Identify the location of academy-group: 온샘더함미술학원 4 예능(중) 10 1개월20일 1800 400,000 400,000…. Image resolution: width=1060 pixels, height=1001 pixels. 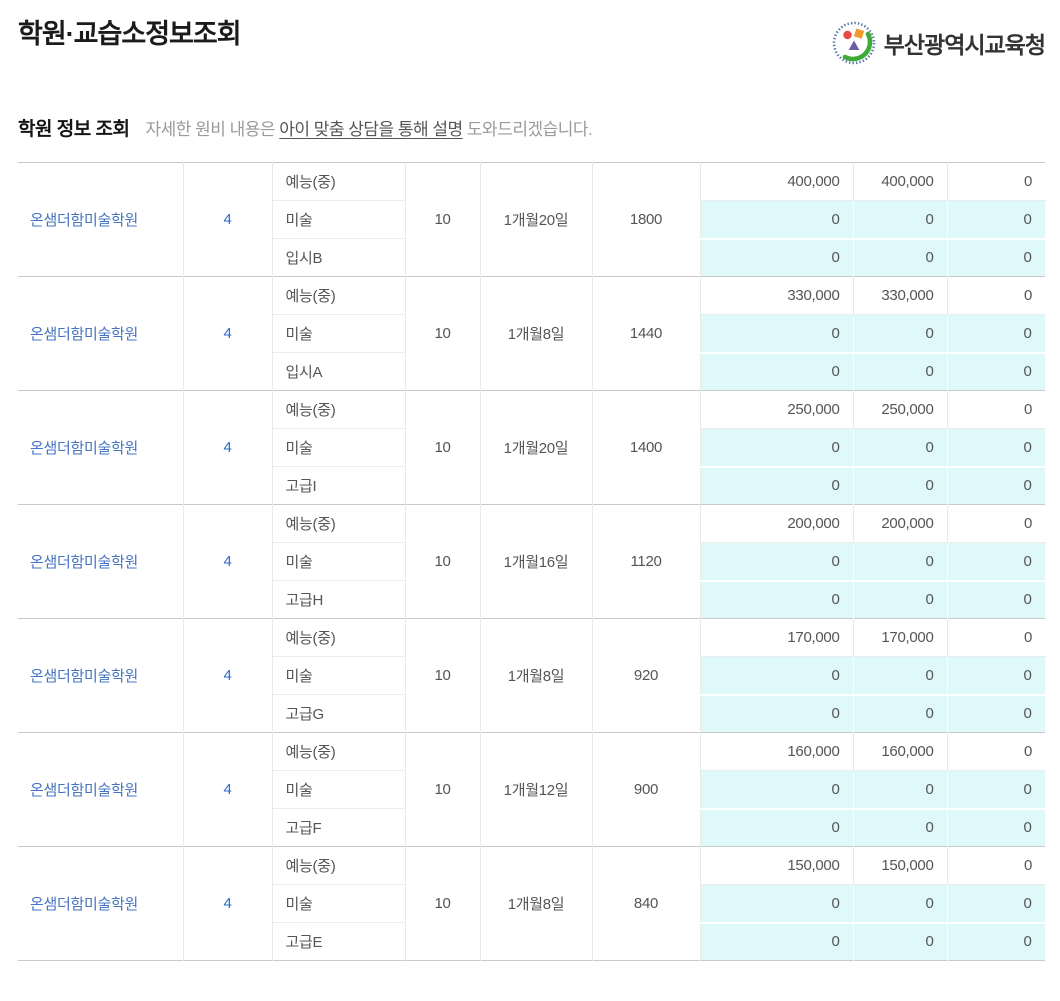
(532, 219).